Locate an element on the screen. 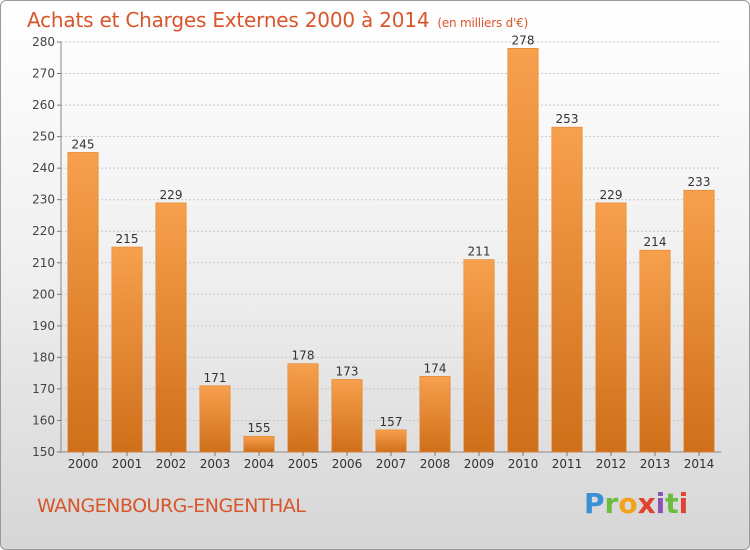 The height and width of the screenshot is (550, 750). chart-title-text: Achats et Charges Externes 2000 à 2014 is located at coordinates (228, 20).